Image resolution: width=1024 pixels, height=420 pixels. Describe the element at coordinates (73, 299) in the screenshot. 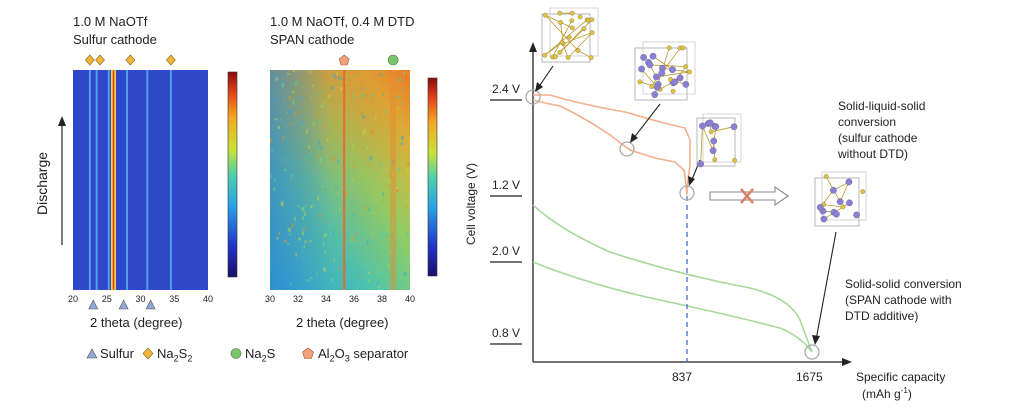

I see `heatmap1-tick: 20` at that location.